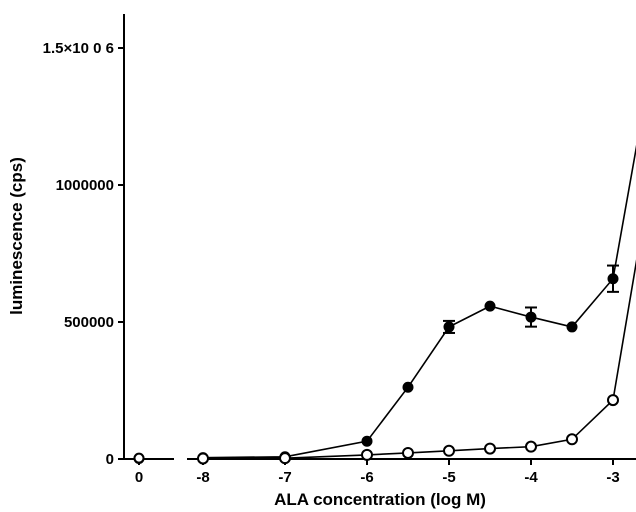 This screenshot has width=636, height=512. Describe the element at coordinates (366, 477) in the screenshot. I see `x-tick-label: -6` at that location.